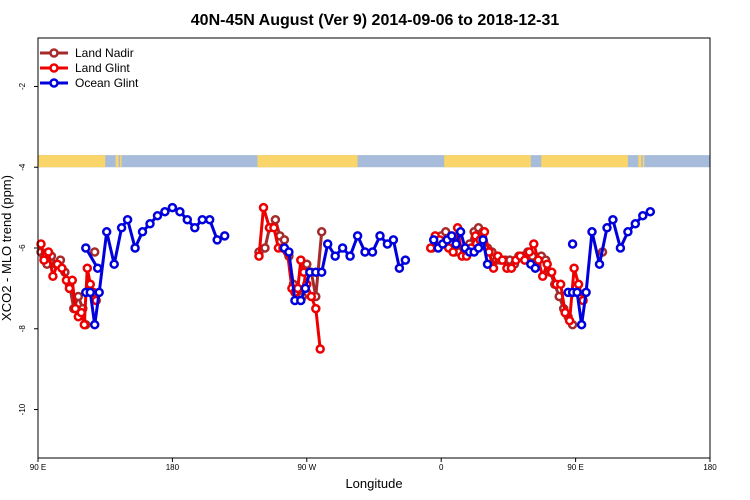 The height and width of the screenshot is (500, 750). I want to click on legend-item-land-nadir: Land Nadir, so click(87, 53).